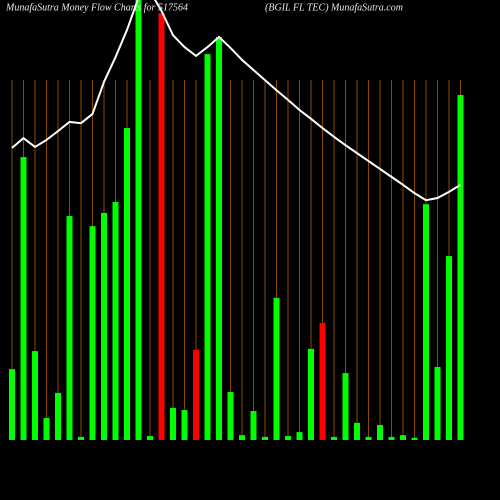  Describe the element at coordinates (96, 7) in the screenshot. I see `chart-title: MunafaSutra Money Flow Charts for 517564` at that location.